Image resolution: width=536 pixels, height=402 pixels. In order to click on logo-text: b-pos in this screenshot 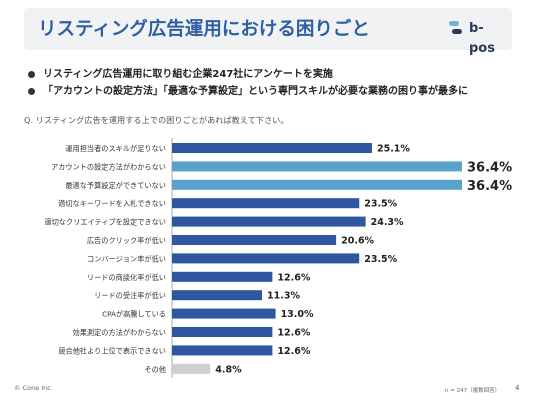, I will do `click(482, 38)`.